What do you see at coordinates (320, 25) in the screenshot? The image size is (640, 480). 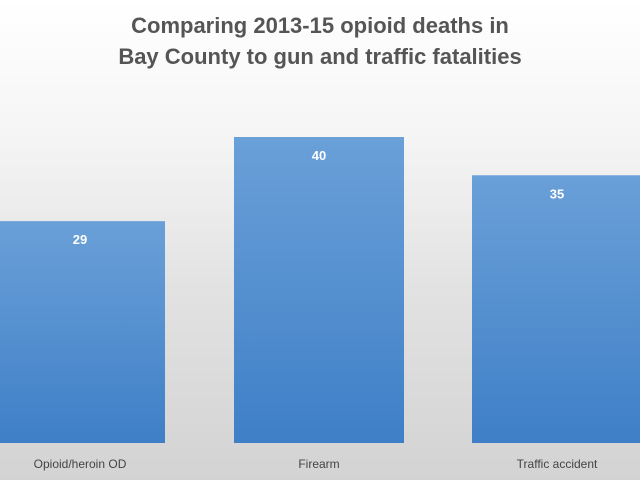 I see `chart-title-line-1: Comparing 2013-15 opioid deaths in` at bounding box center [320, 25].